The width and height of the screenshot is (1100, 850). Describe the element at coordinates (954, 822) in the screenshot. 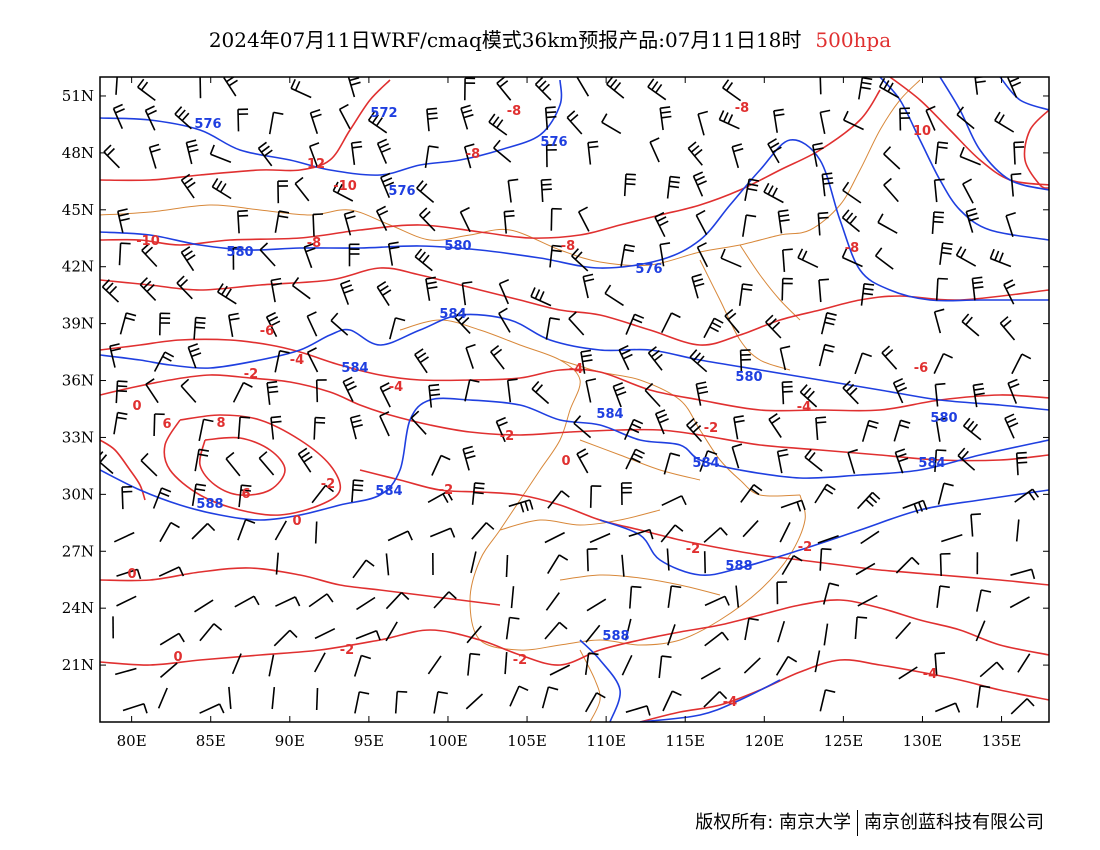

I see `copyright-right: 南京创蓝科技有限公司` at that location.